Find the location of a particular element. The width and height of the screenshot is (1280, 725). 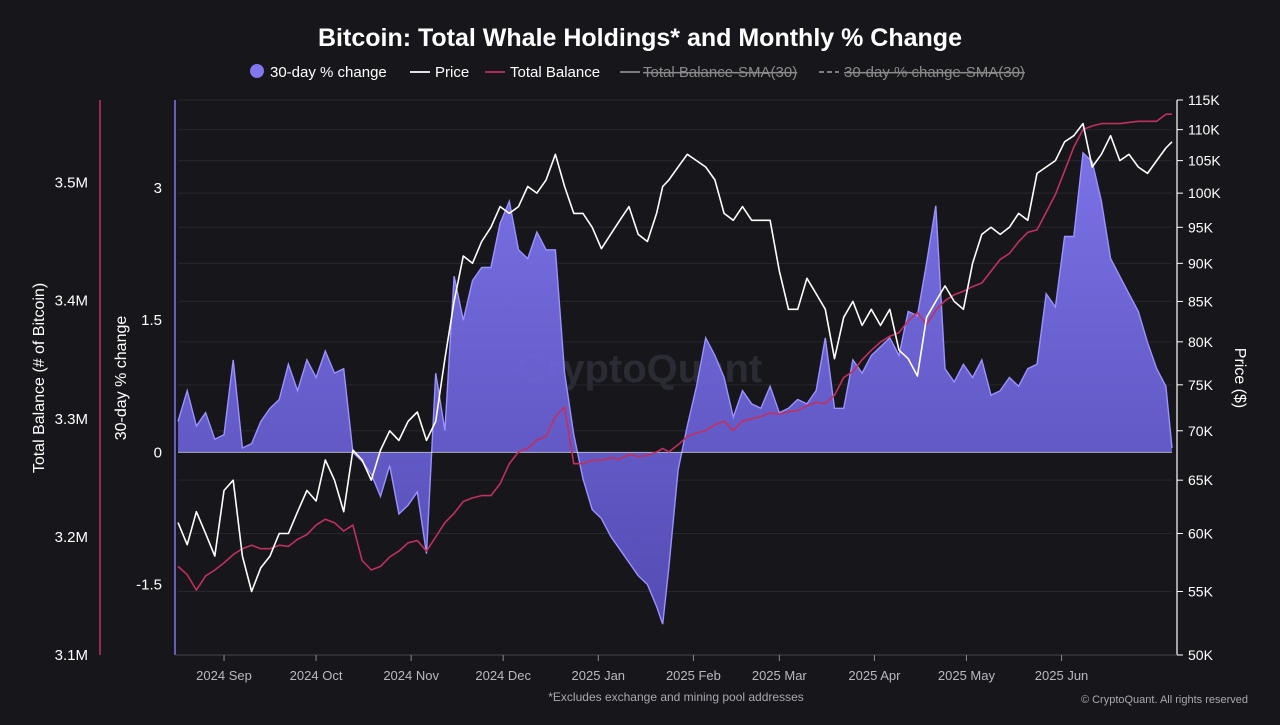

legend-item: Total Balance-SMA(30) is located at coordinates (708, 72).